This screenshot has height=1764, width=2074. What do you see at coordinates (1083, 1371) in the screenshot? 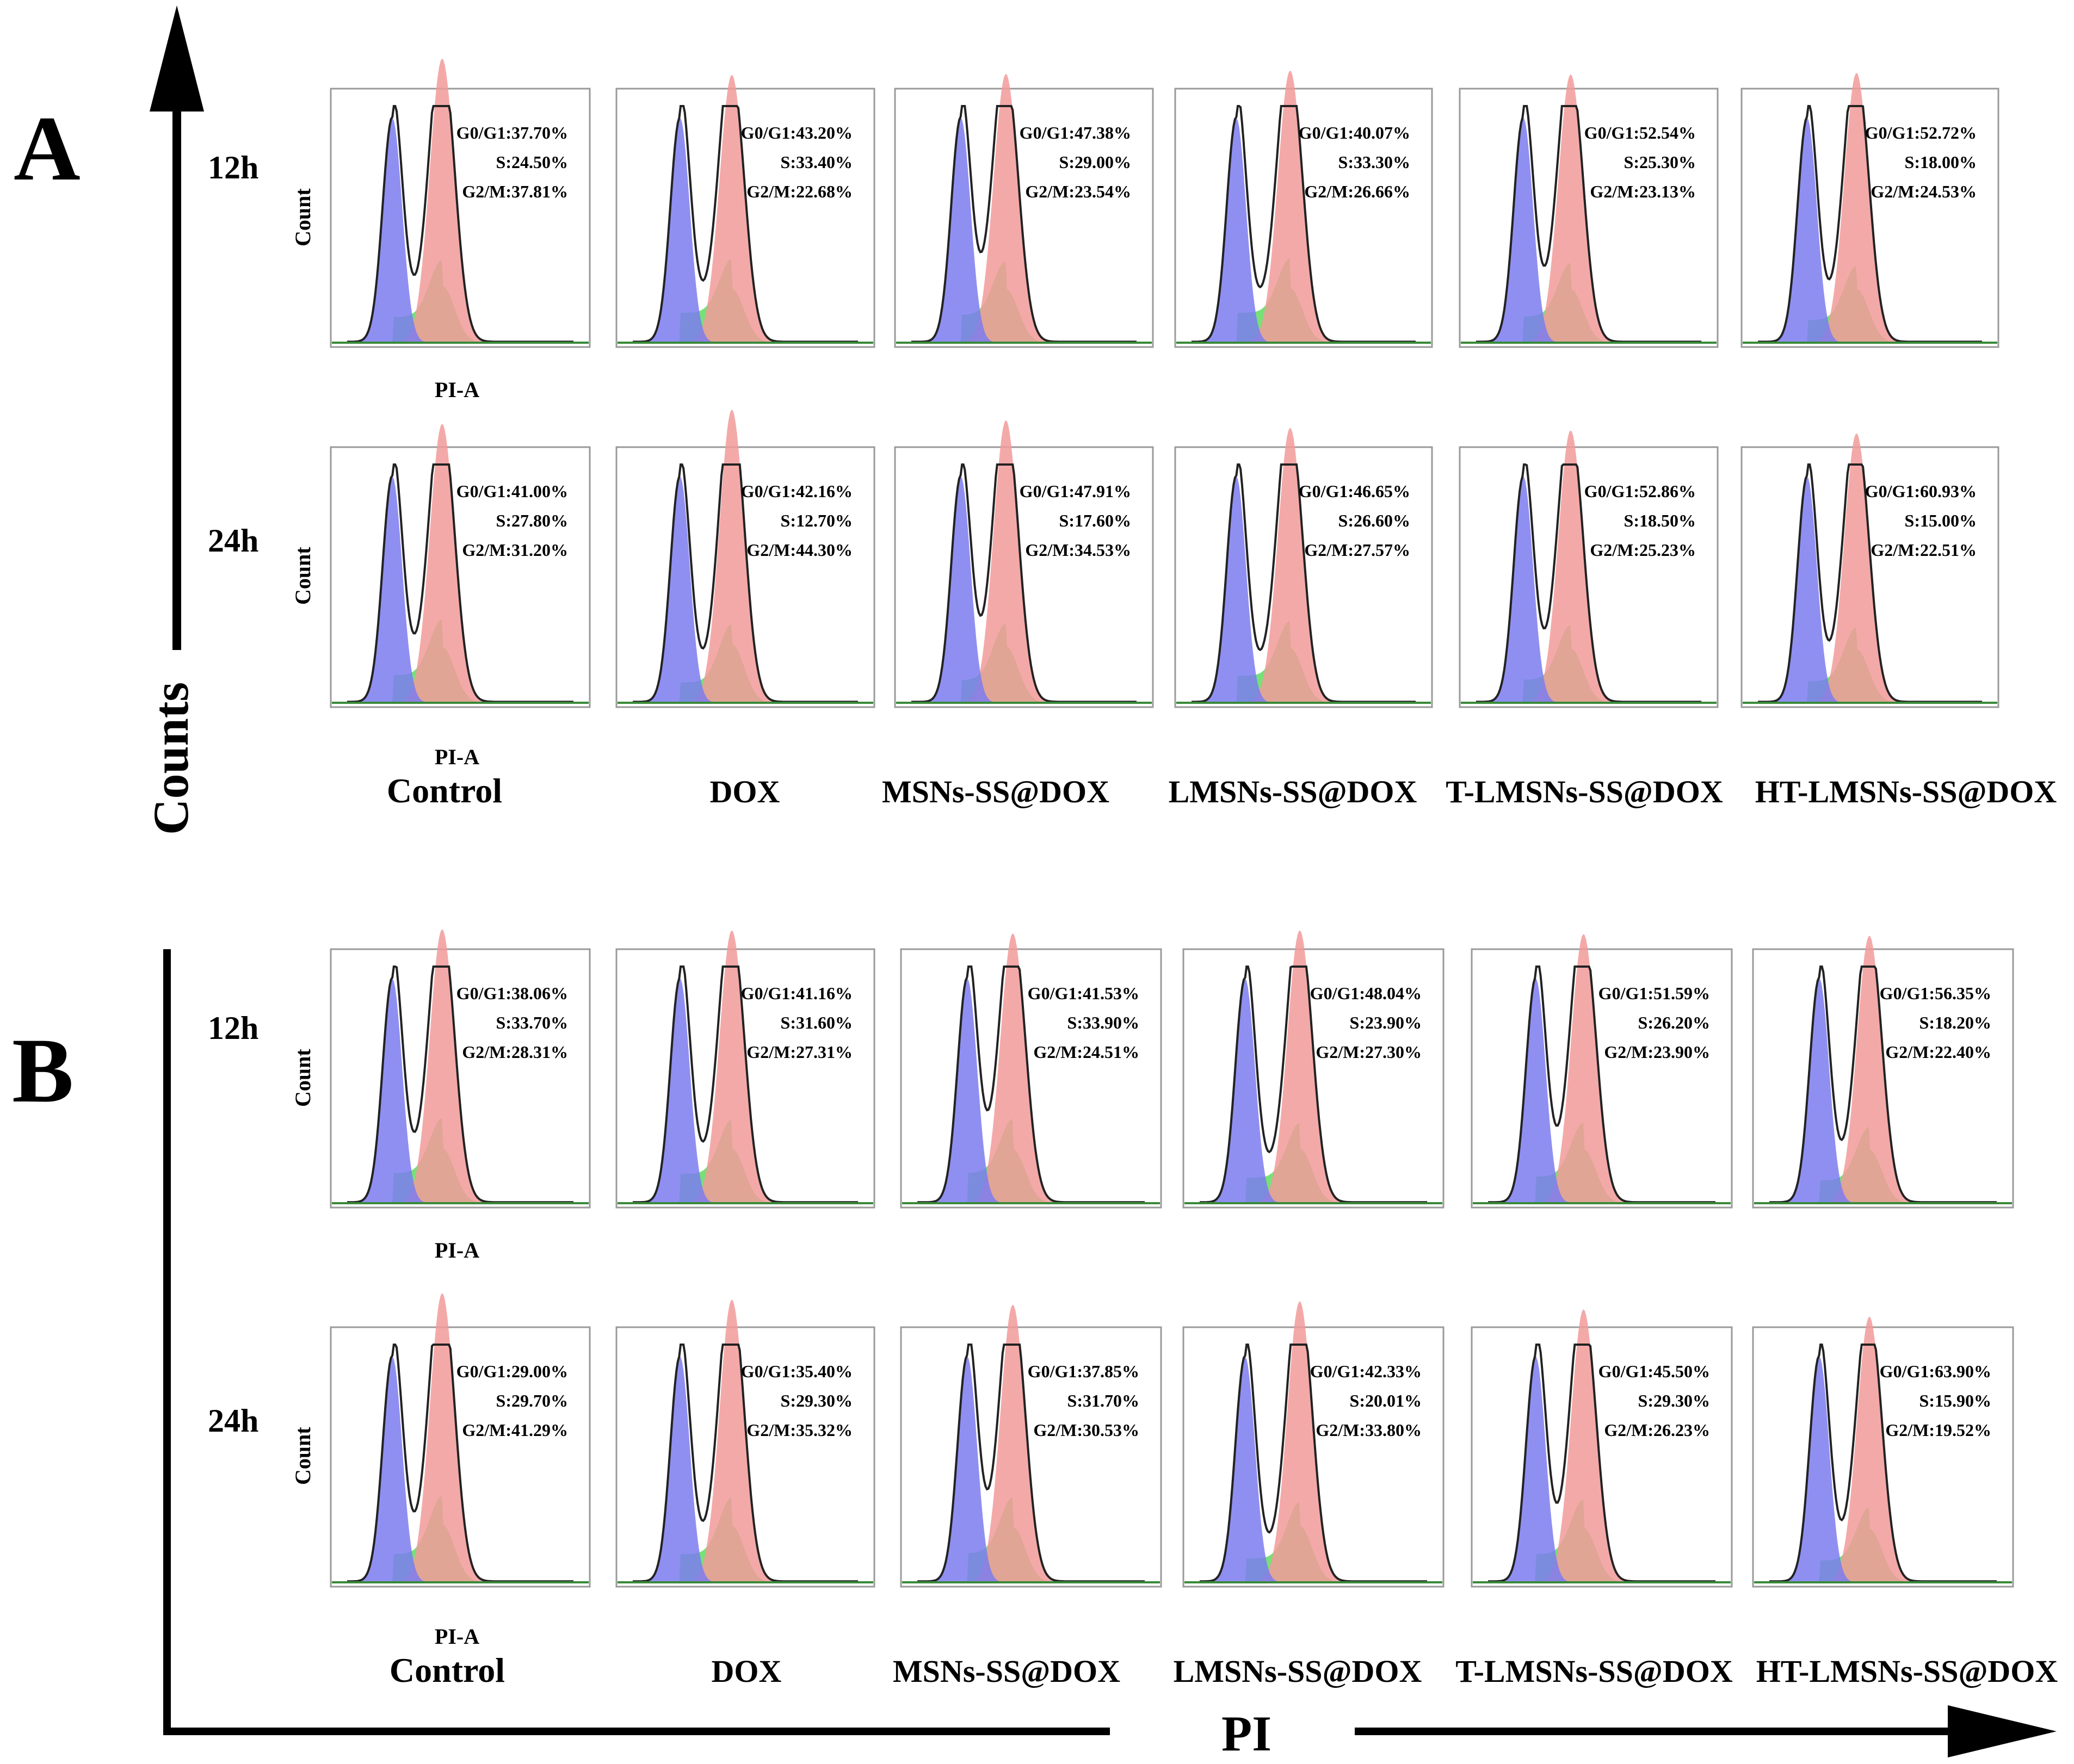
I see `stat-g0g1: G0/G1:37.85%` at bounding box center [1083, 1371].